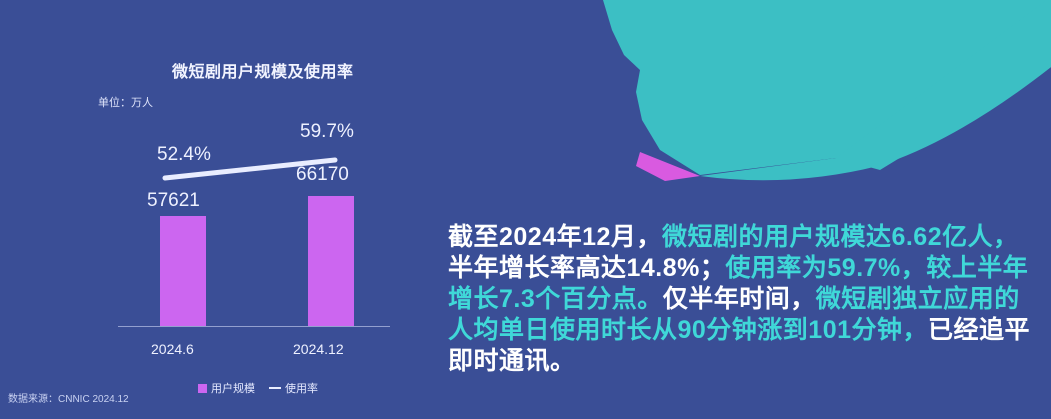  What do you see at coordinates (739, 299) in the screenshot?
I see `copy-segment-5: 仅半年时间，` at bounding box center [739, 299].